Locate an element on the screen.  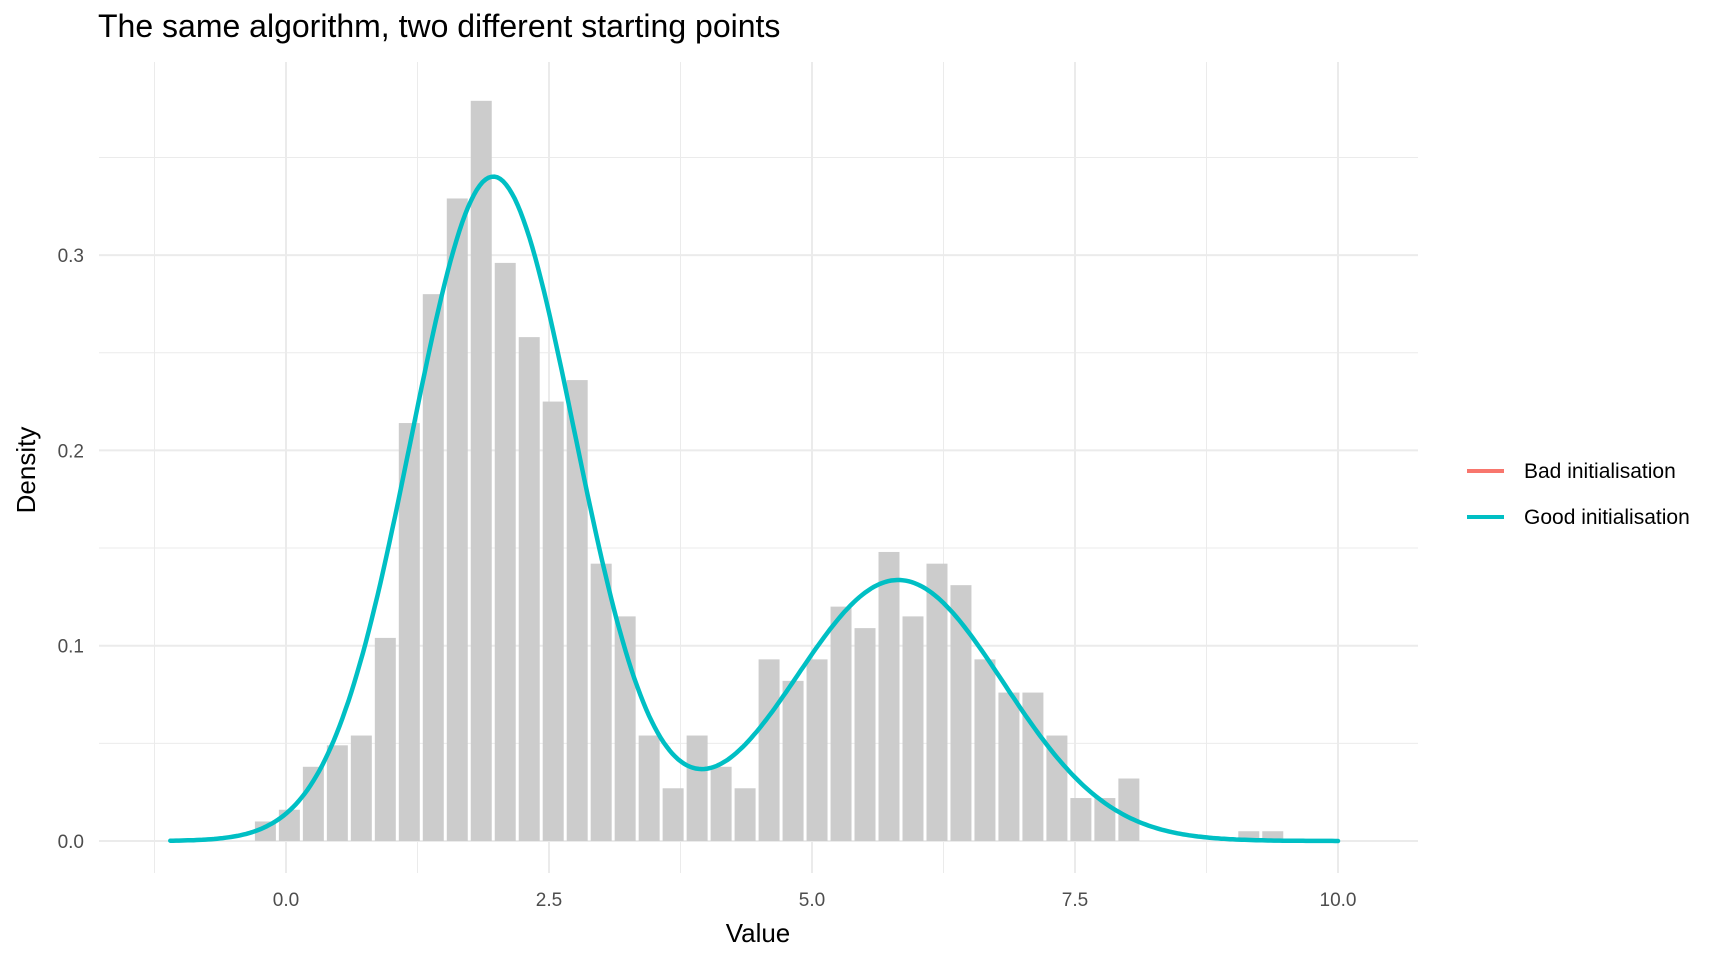
x-axis-ticks: 0.0 2.5 5.0 7.5 10.0 is located at coordinates (815, 900).